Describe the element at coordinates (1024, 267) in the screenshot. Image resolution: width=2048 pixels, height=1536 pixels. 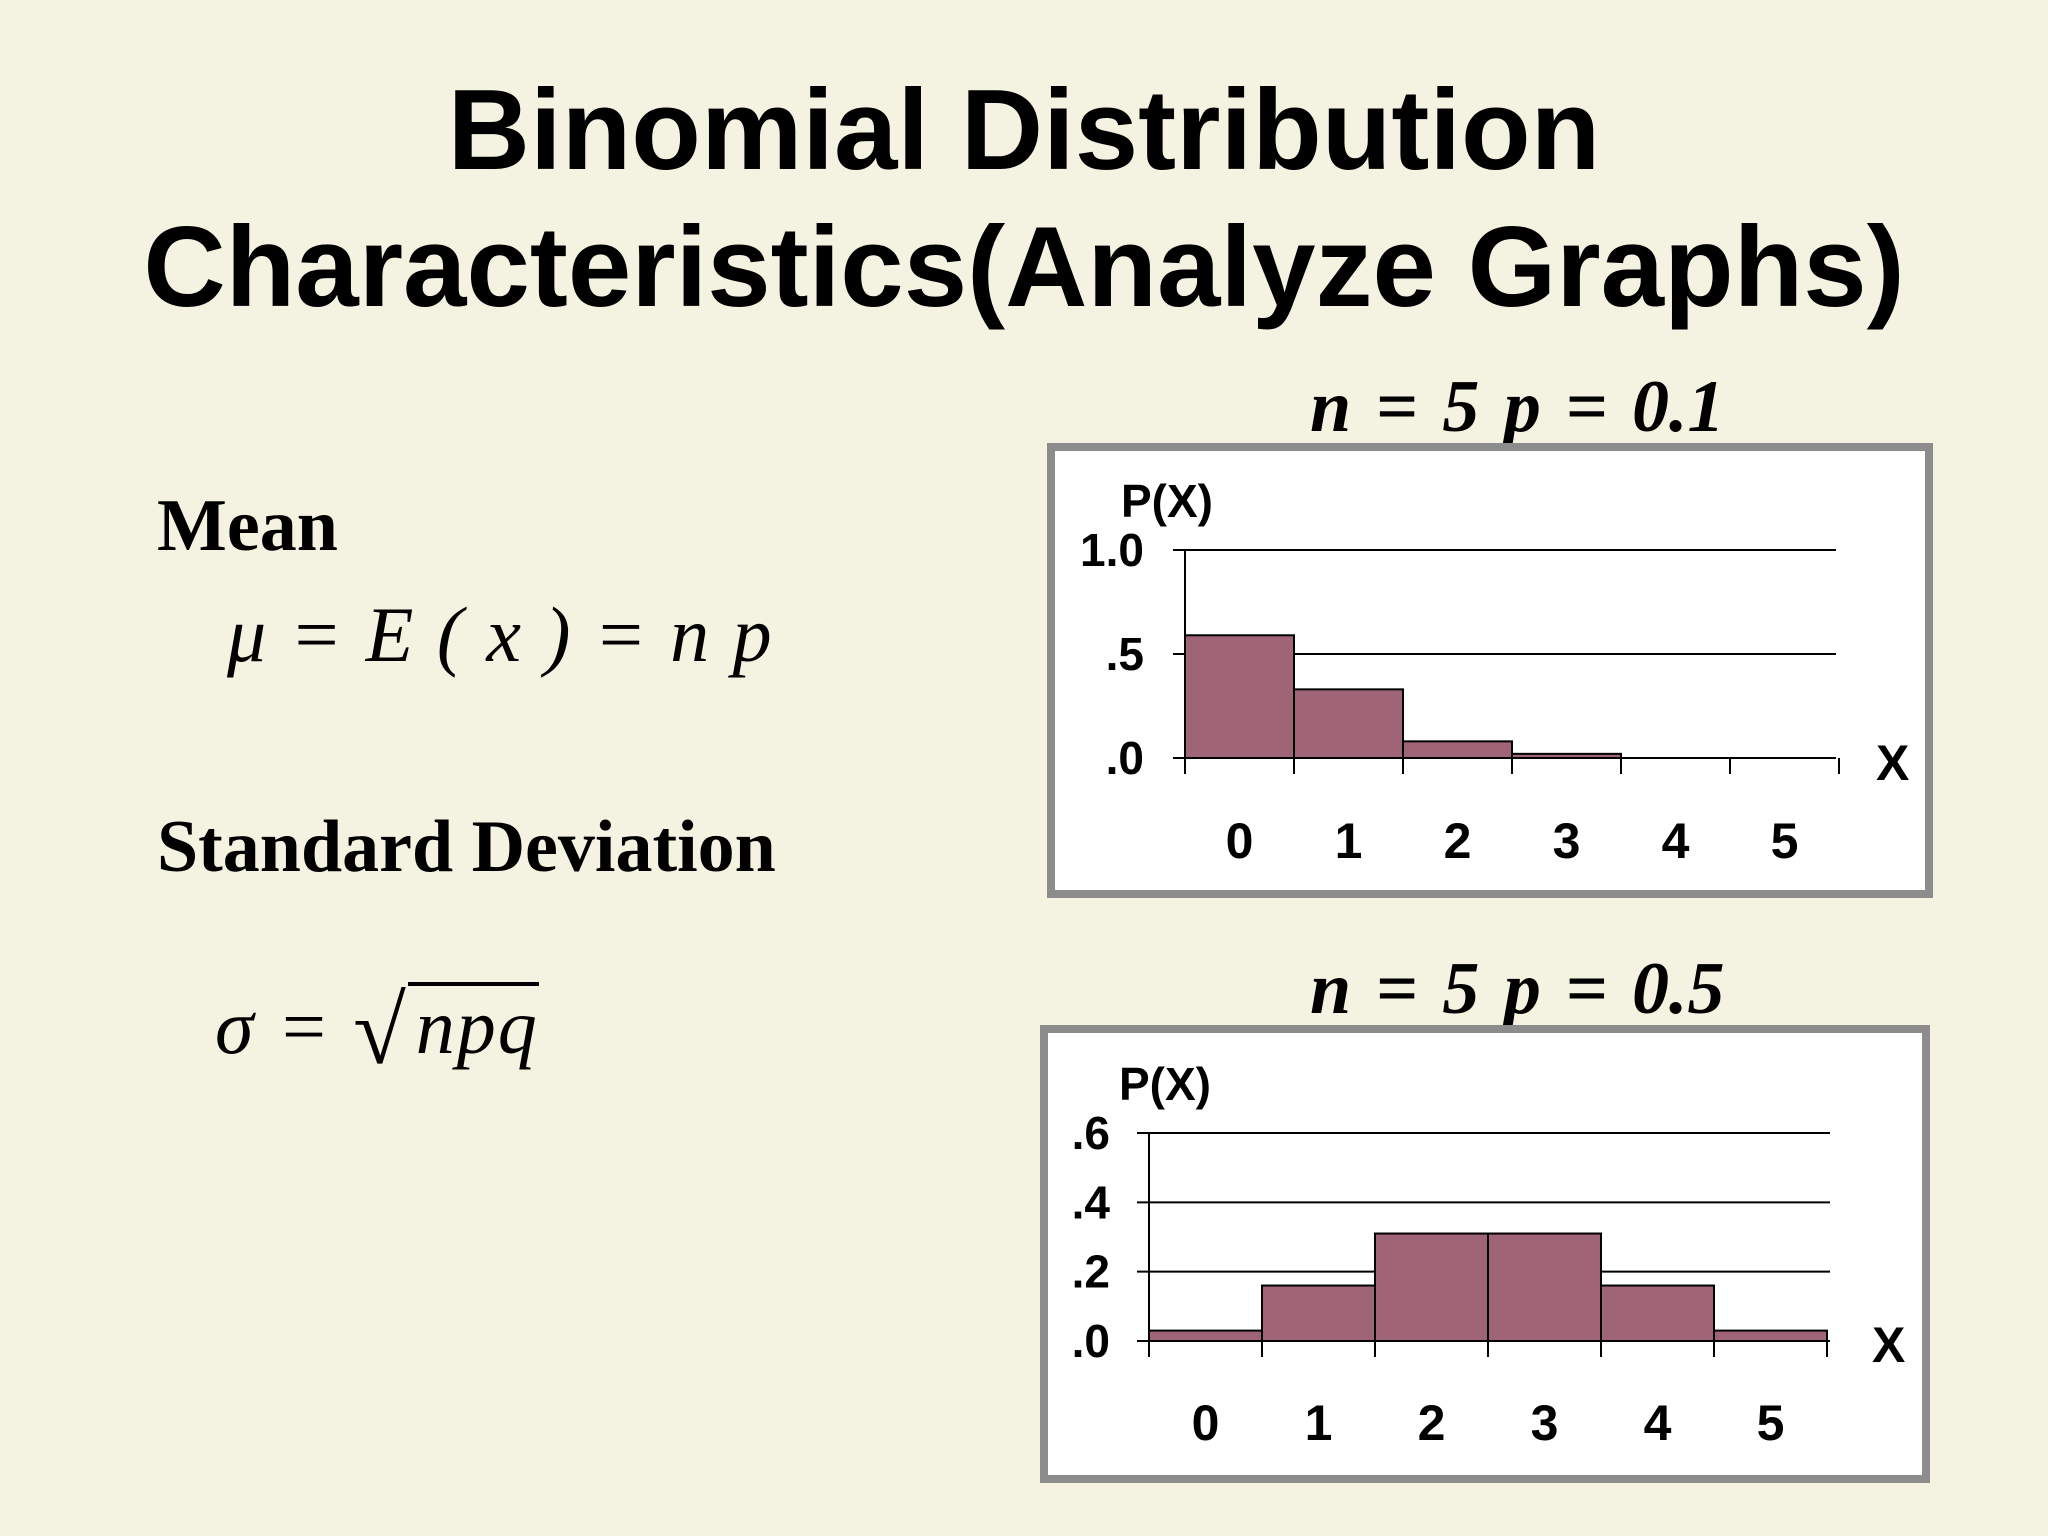
I see `slide-title-line-2: Characteristics(Analyze Graphs)` at that location.